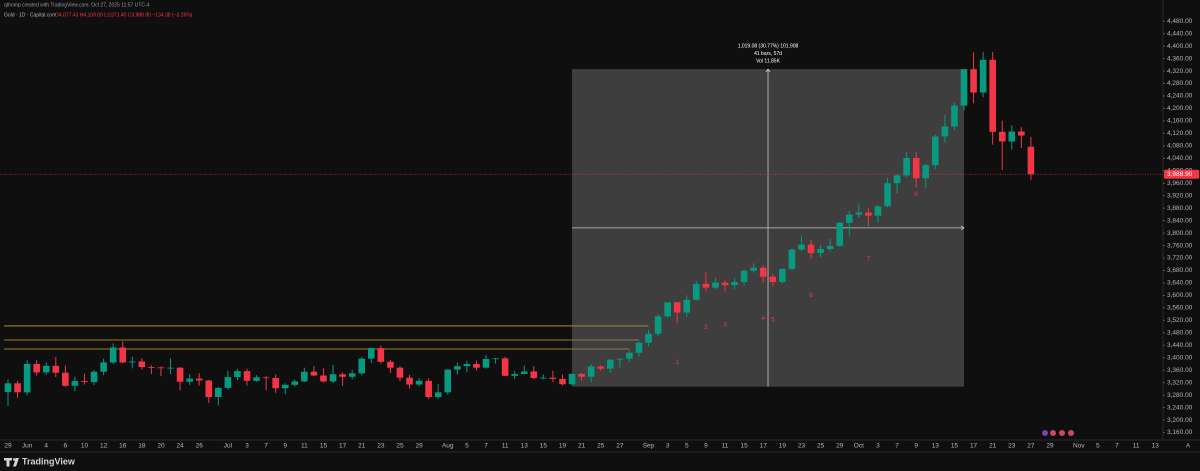  Describe the element at coordinates (1180, 183) in the screenshot. I see `y-tick-label: 3,960.00` at that location.